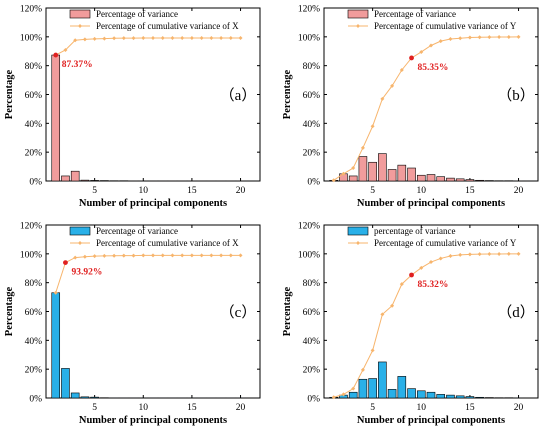  What do you see at coordinates (445, 26) in the screenshot?
I see `legend-label: Percentage of cumulative variance of Y` at bounding box center [445, 26].